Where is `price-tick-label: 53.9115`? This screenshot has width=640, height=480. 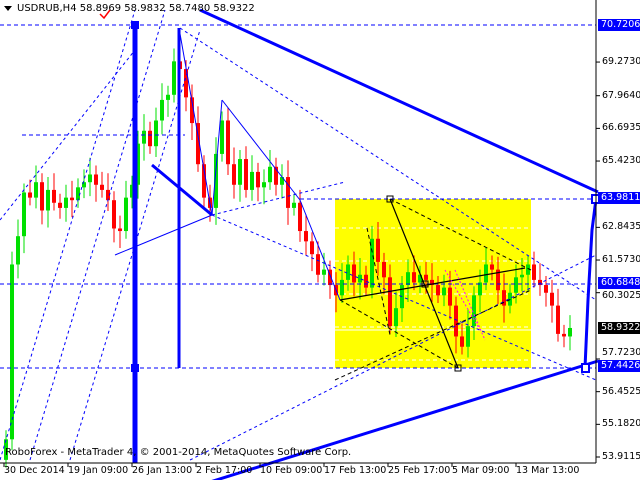
price-tick-label: 53.9115 is located at coordinates (621, 456).